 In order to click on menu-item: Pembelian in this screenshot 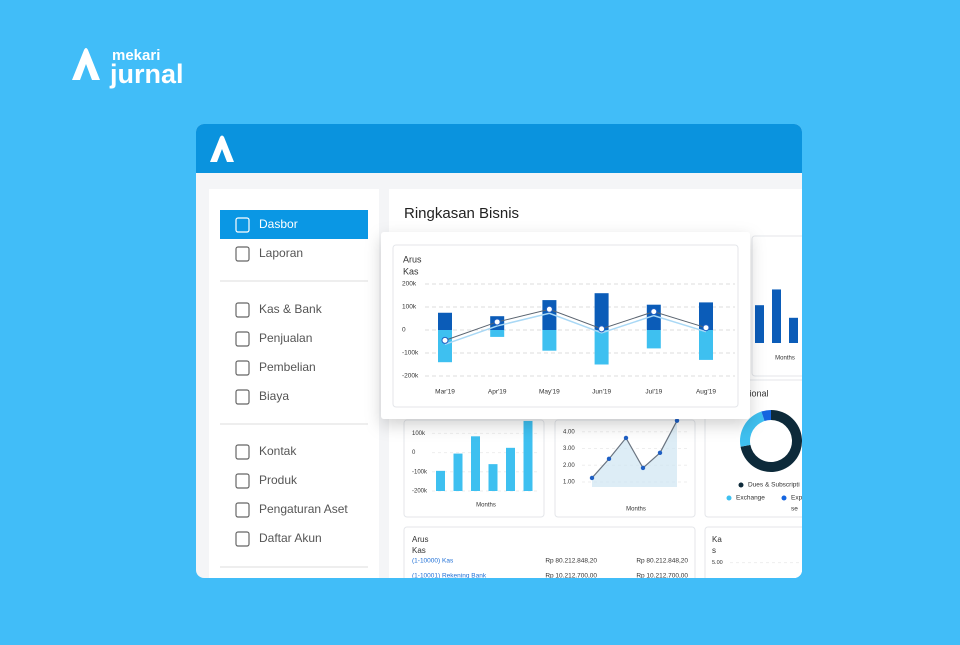, I will do `click(287, 367)`.